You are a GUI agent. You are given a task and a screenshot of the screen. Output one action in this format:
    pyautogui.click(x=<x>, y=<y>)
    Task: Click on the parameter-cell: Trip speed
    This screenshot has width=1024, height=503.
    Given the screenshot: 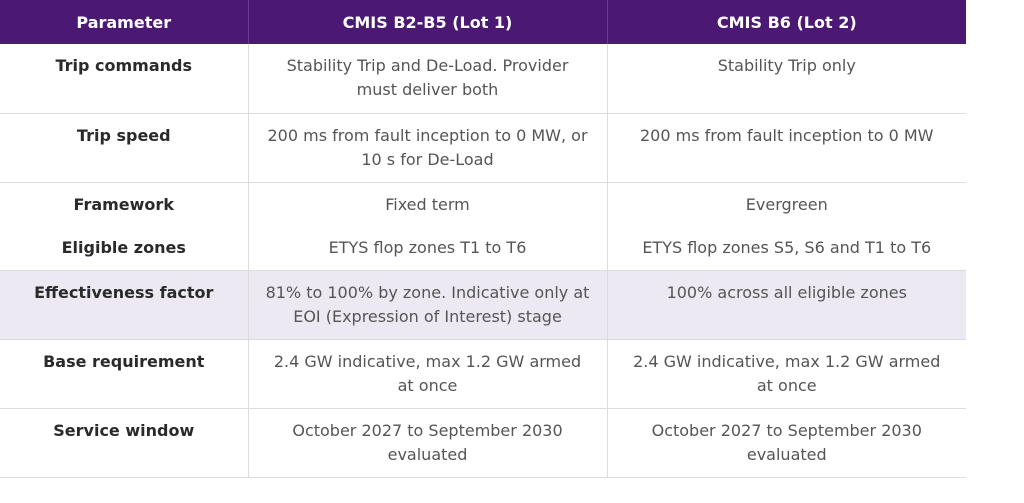 What is the action you would take?
    pyautogui.click(x=124, y=148)
    